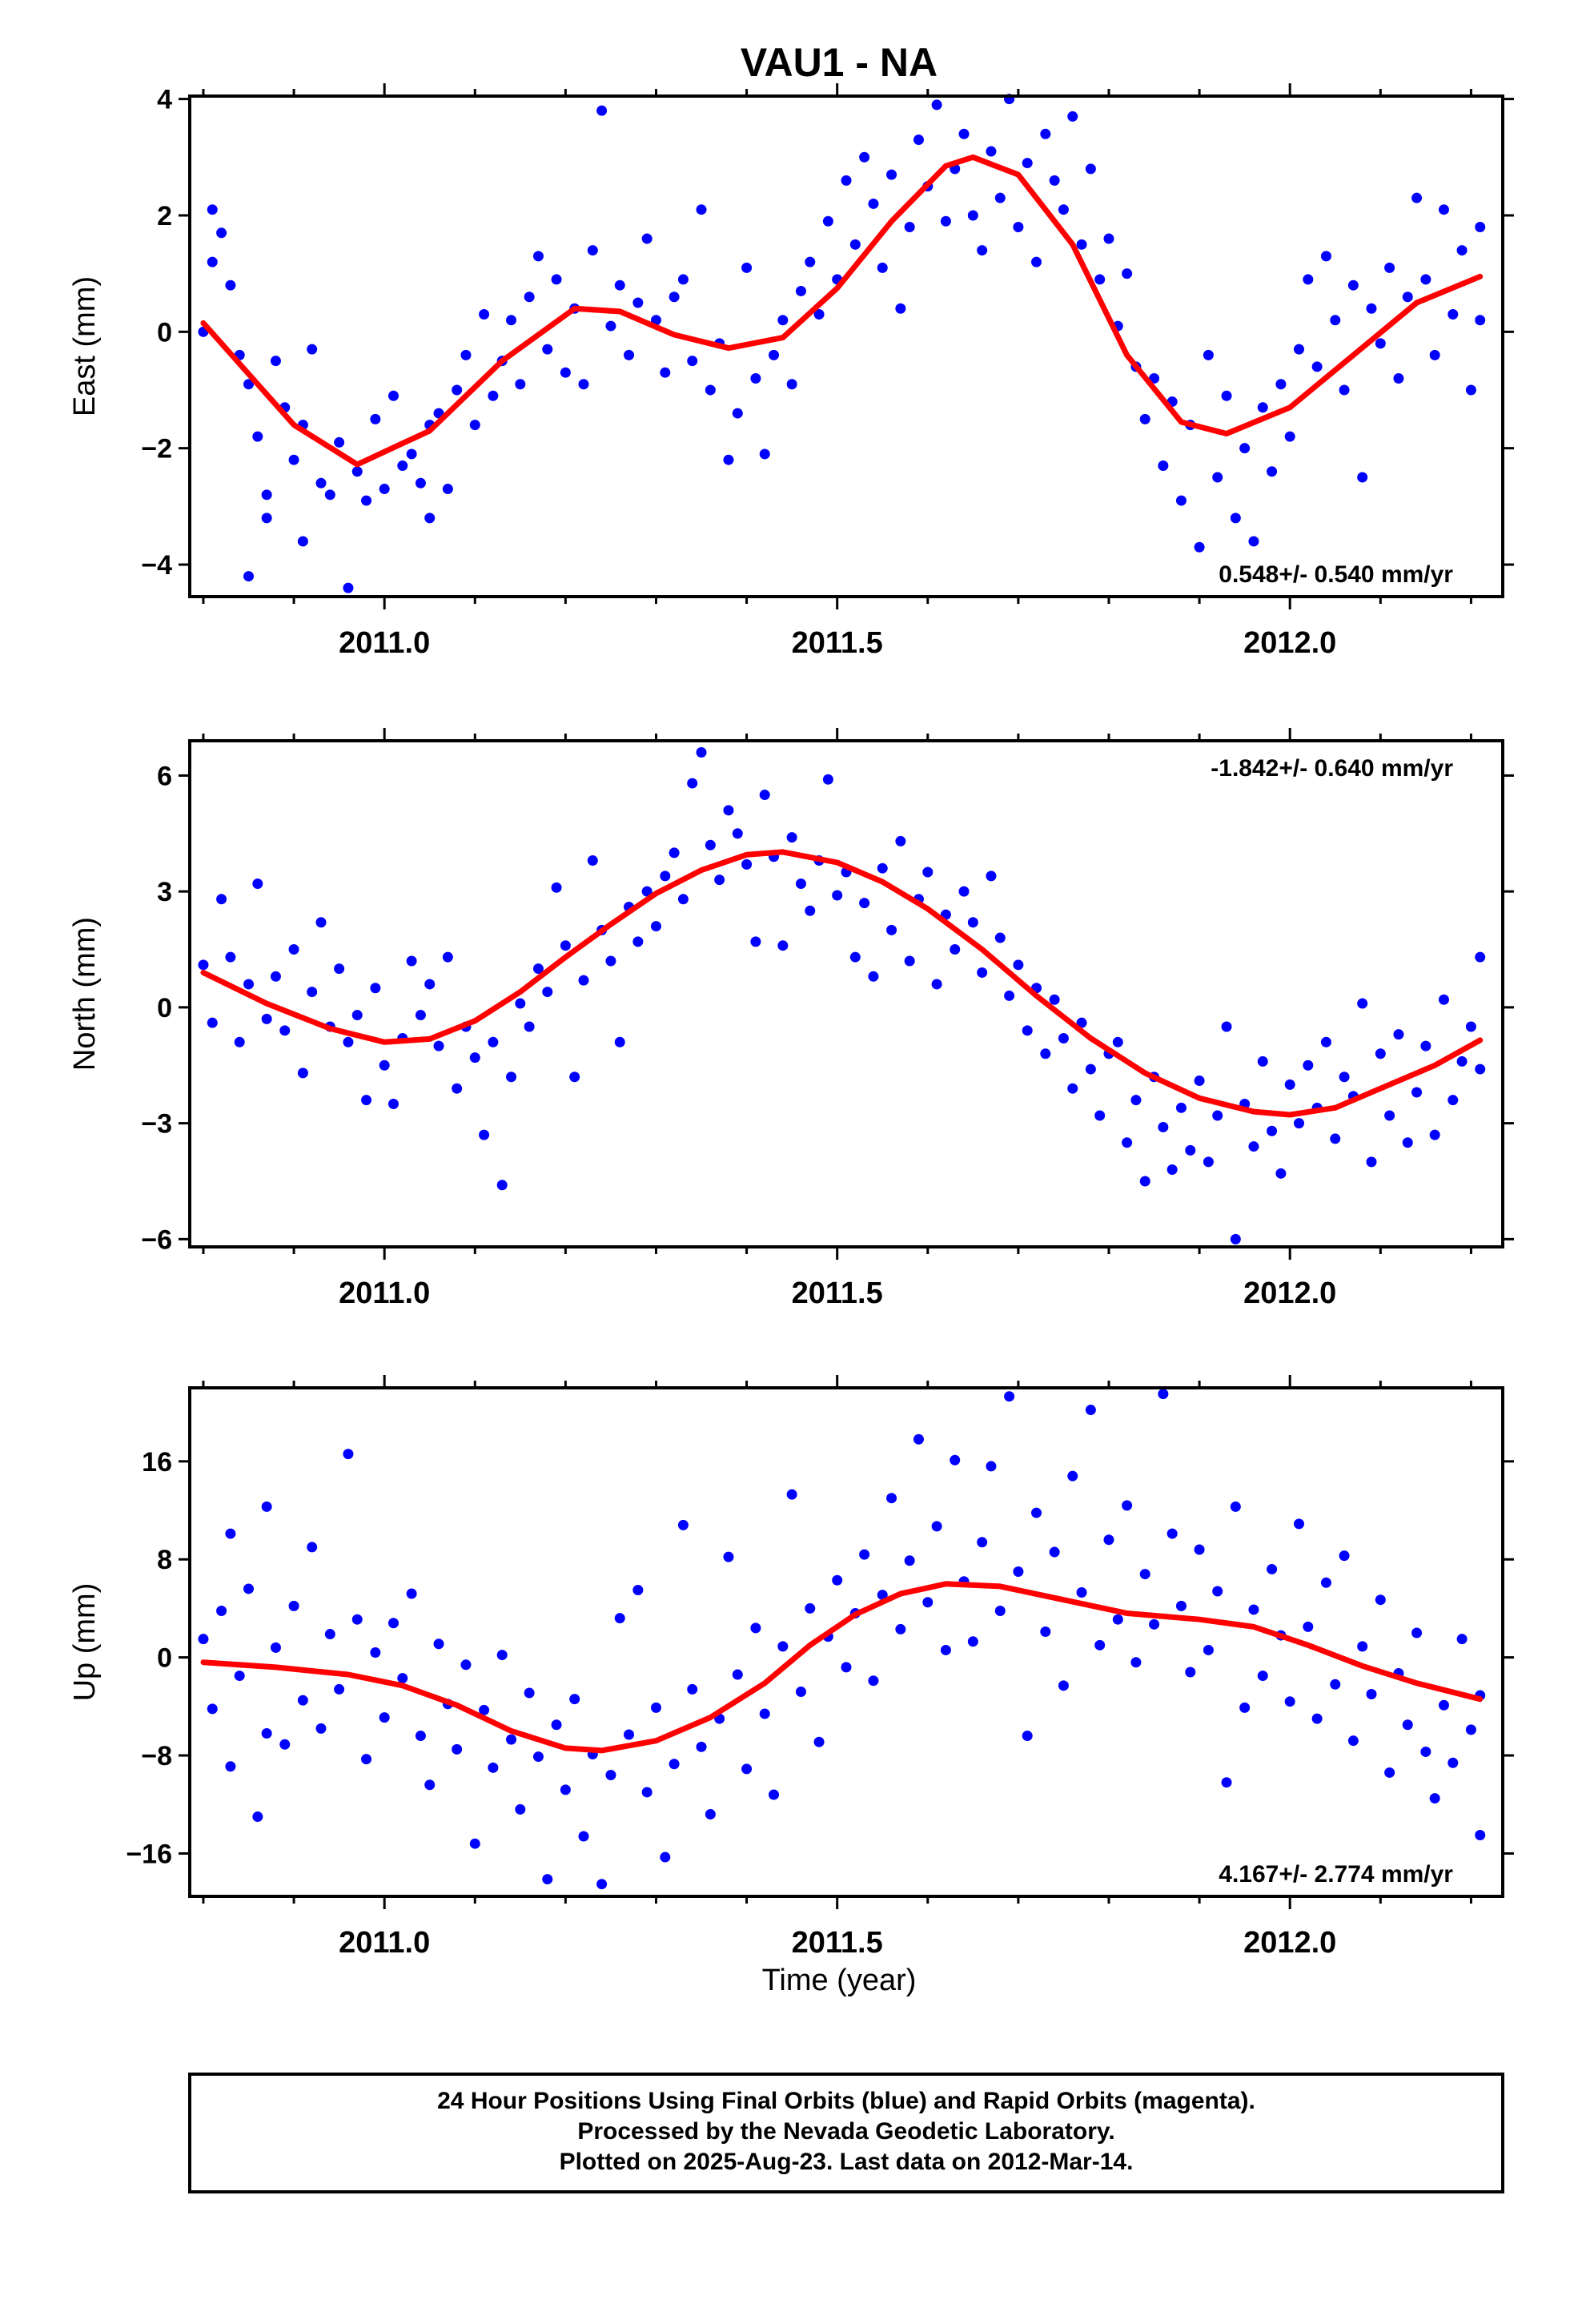 Image resolution: width=1582 pixels, height=2324 pixels. Describe the element at coordinates (1336, 574) in the screenshot. I see `east-rate-label: 0.548+/- 0.540 mm/yr` at that location.